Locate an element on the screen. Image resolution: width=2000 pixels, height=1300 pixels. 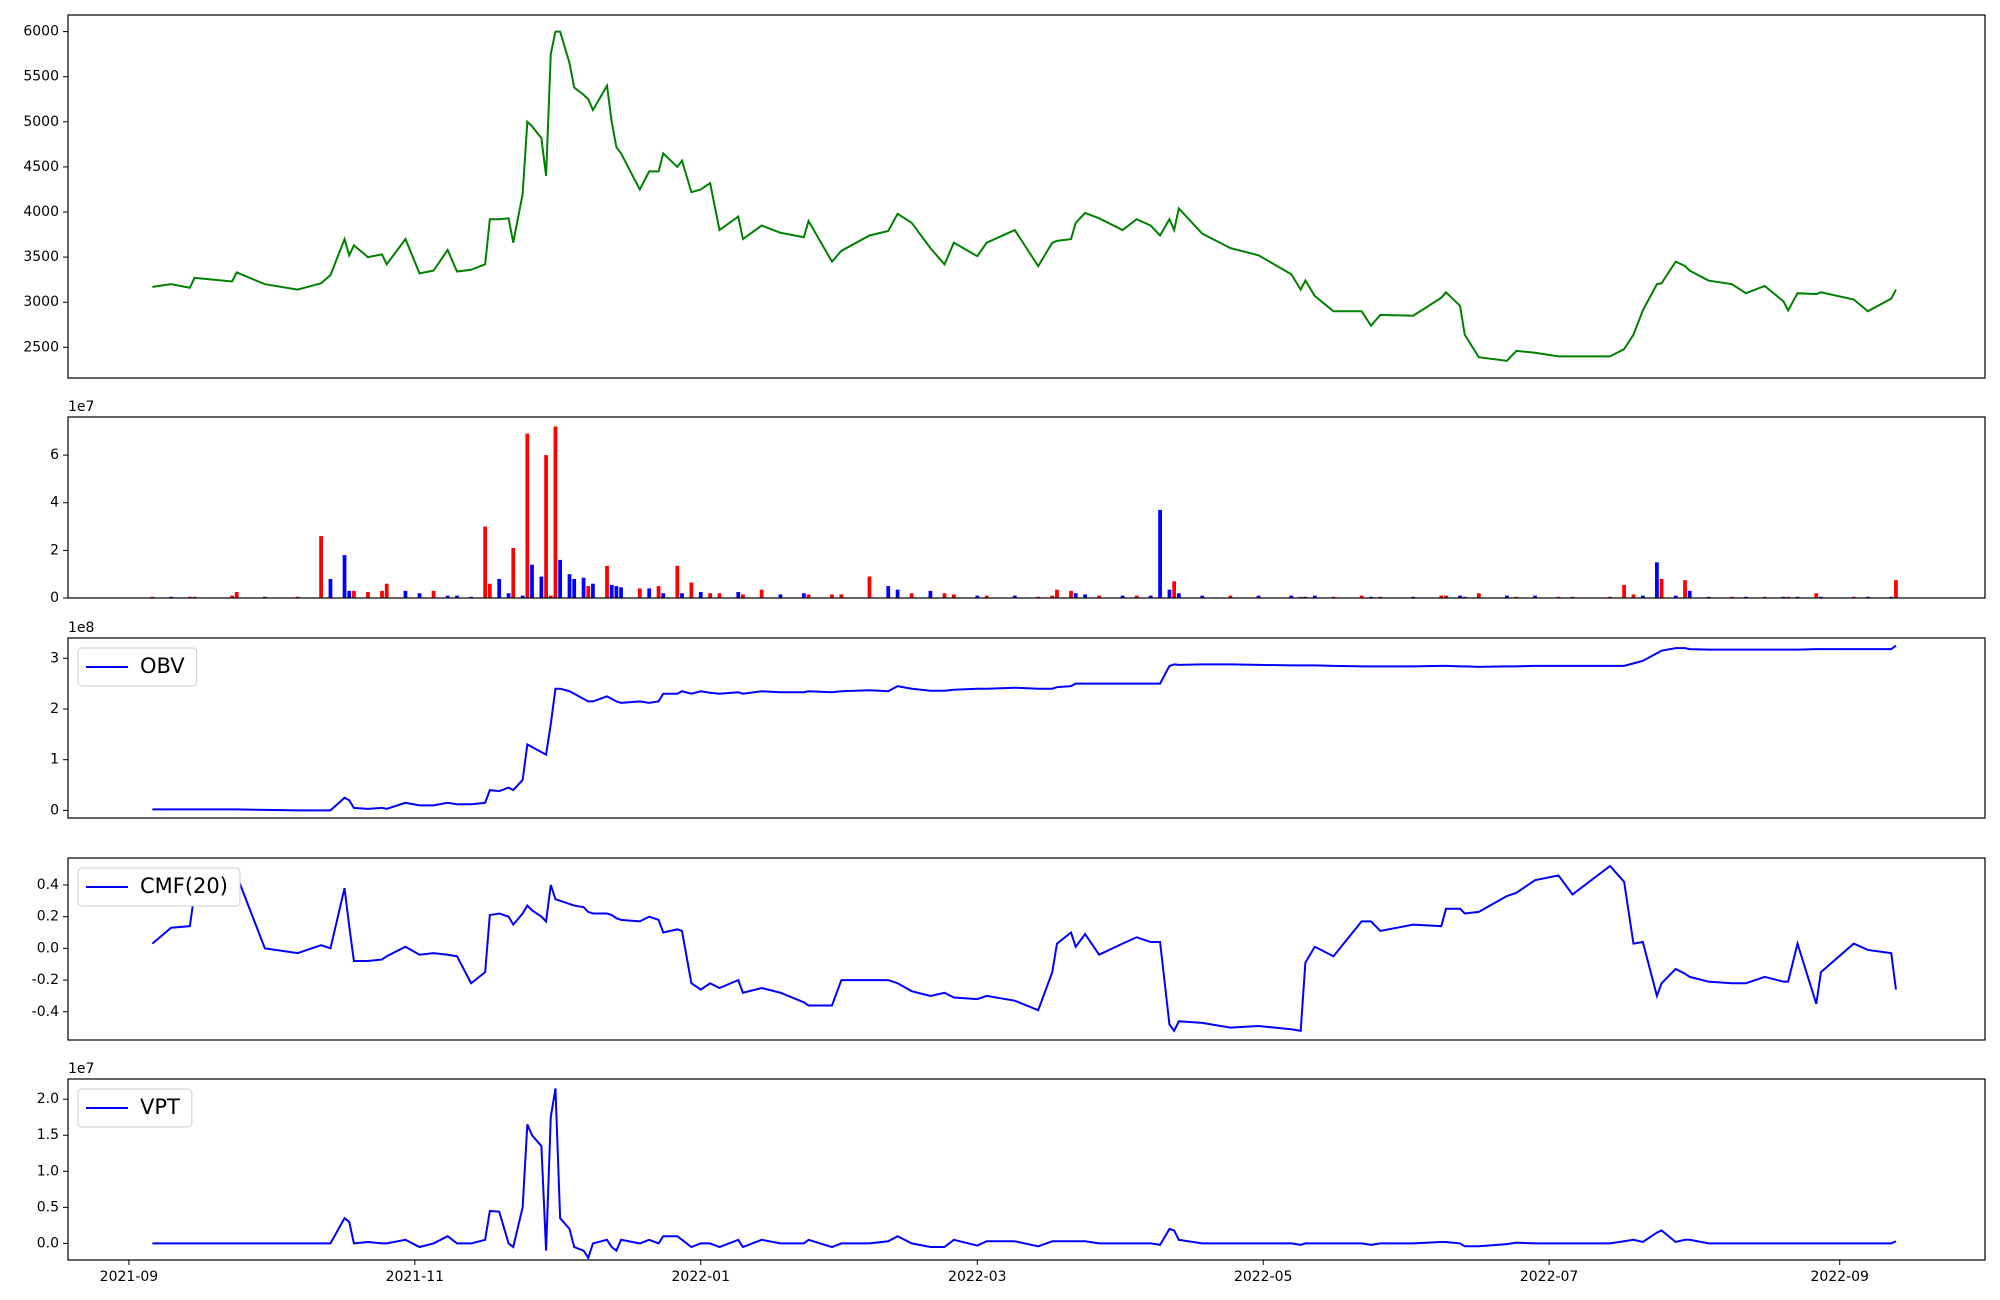
offset-label: 1e8 is located at coordinates (81, 628).